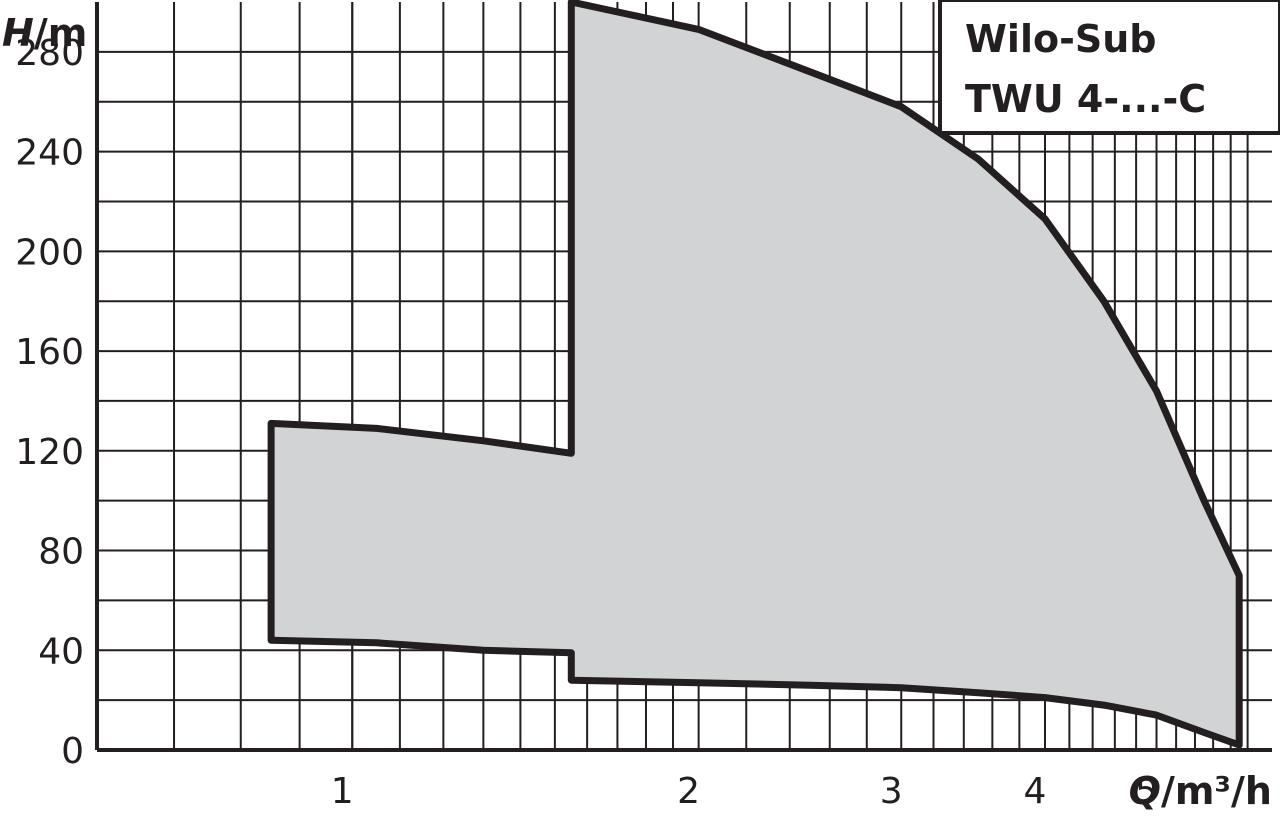 The height and width of the screenshot is (817, 1280). What do you see at coordinates (1035, 791) in the screenshot?
I see `x-tick-label: 4` at bounding box center [1035, 791].